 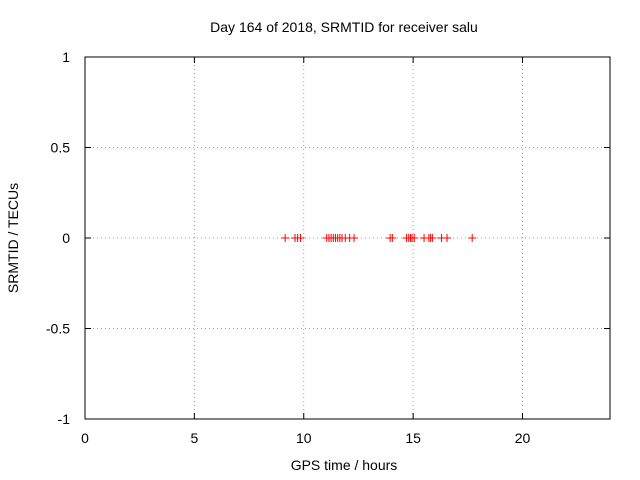 What do you see at coordinates (379, 238) in the screenshot?
I see `data-points` at bounding box center [379, 238].